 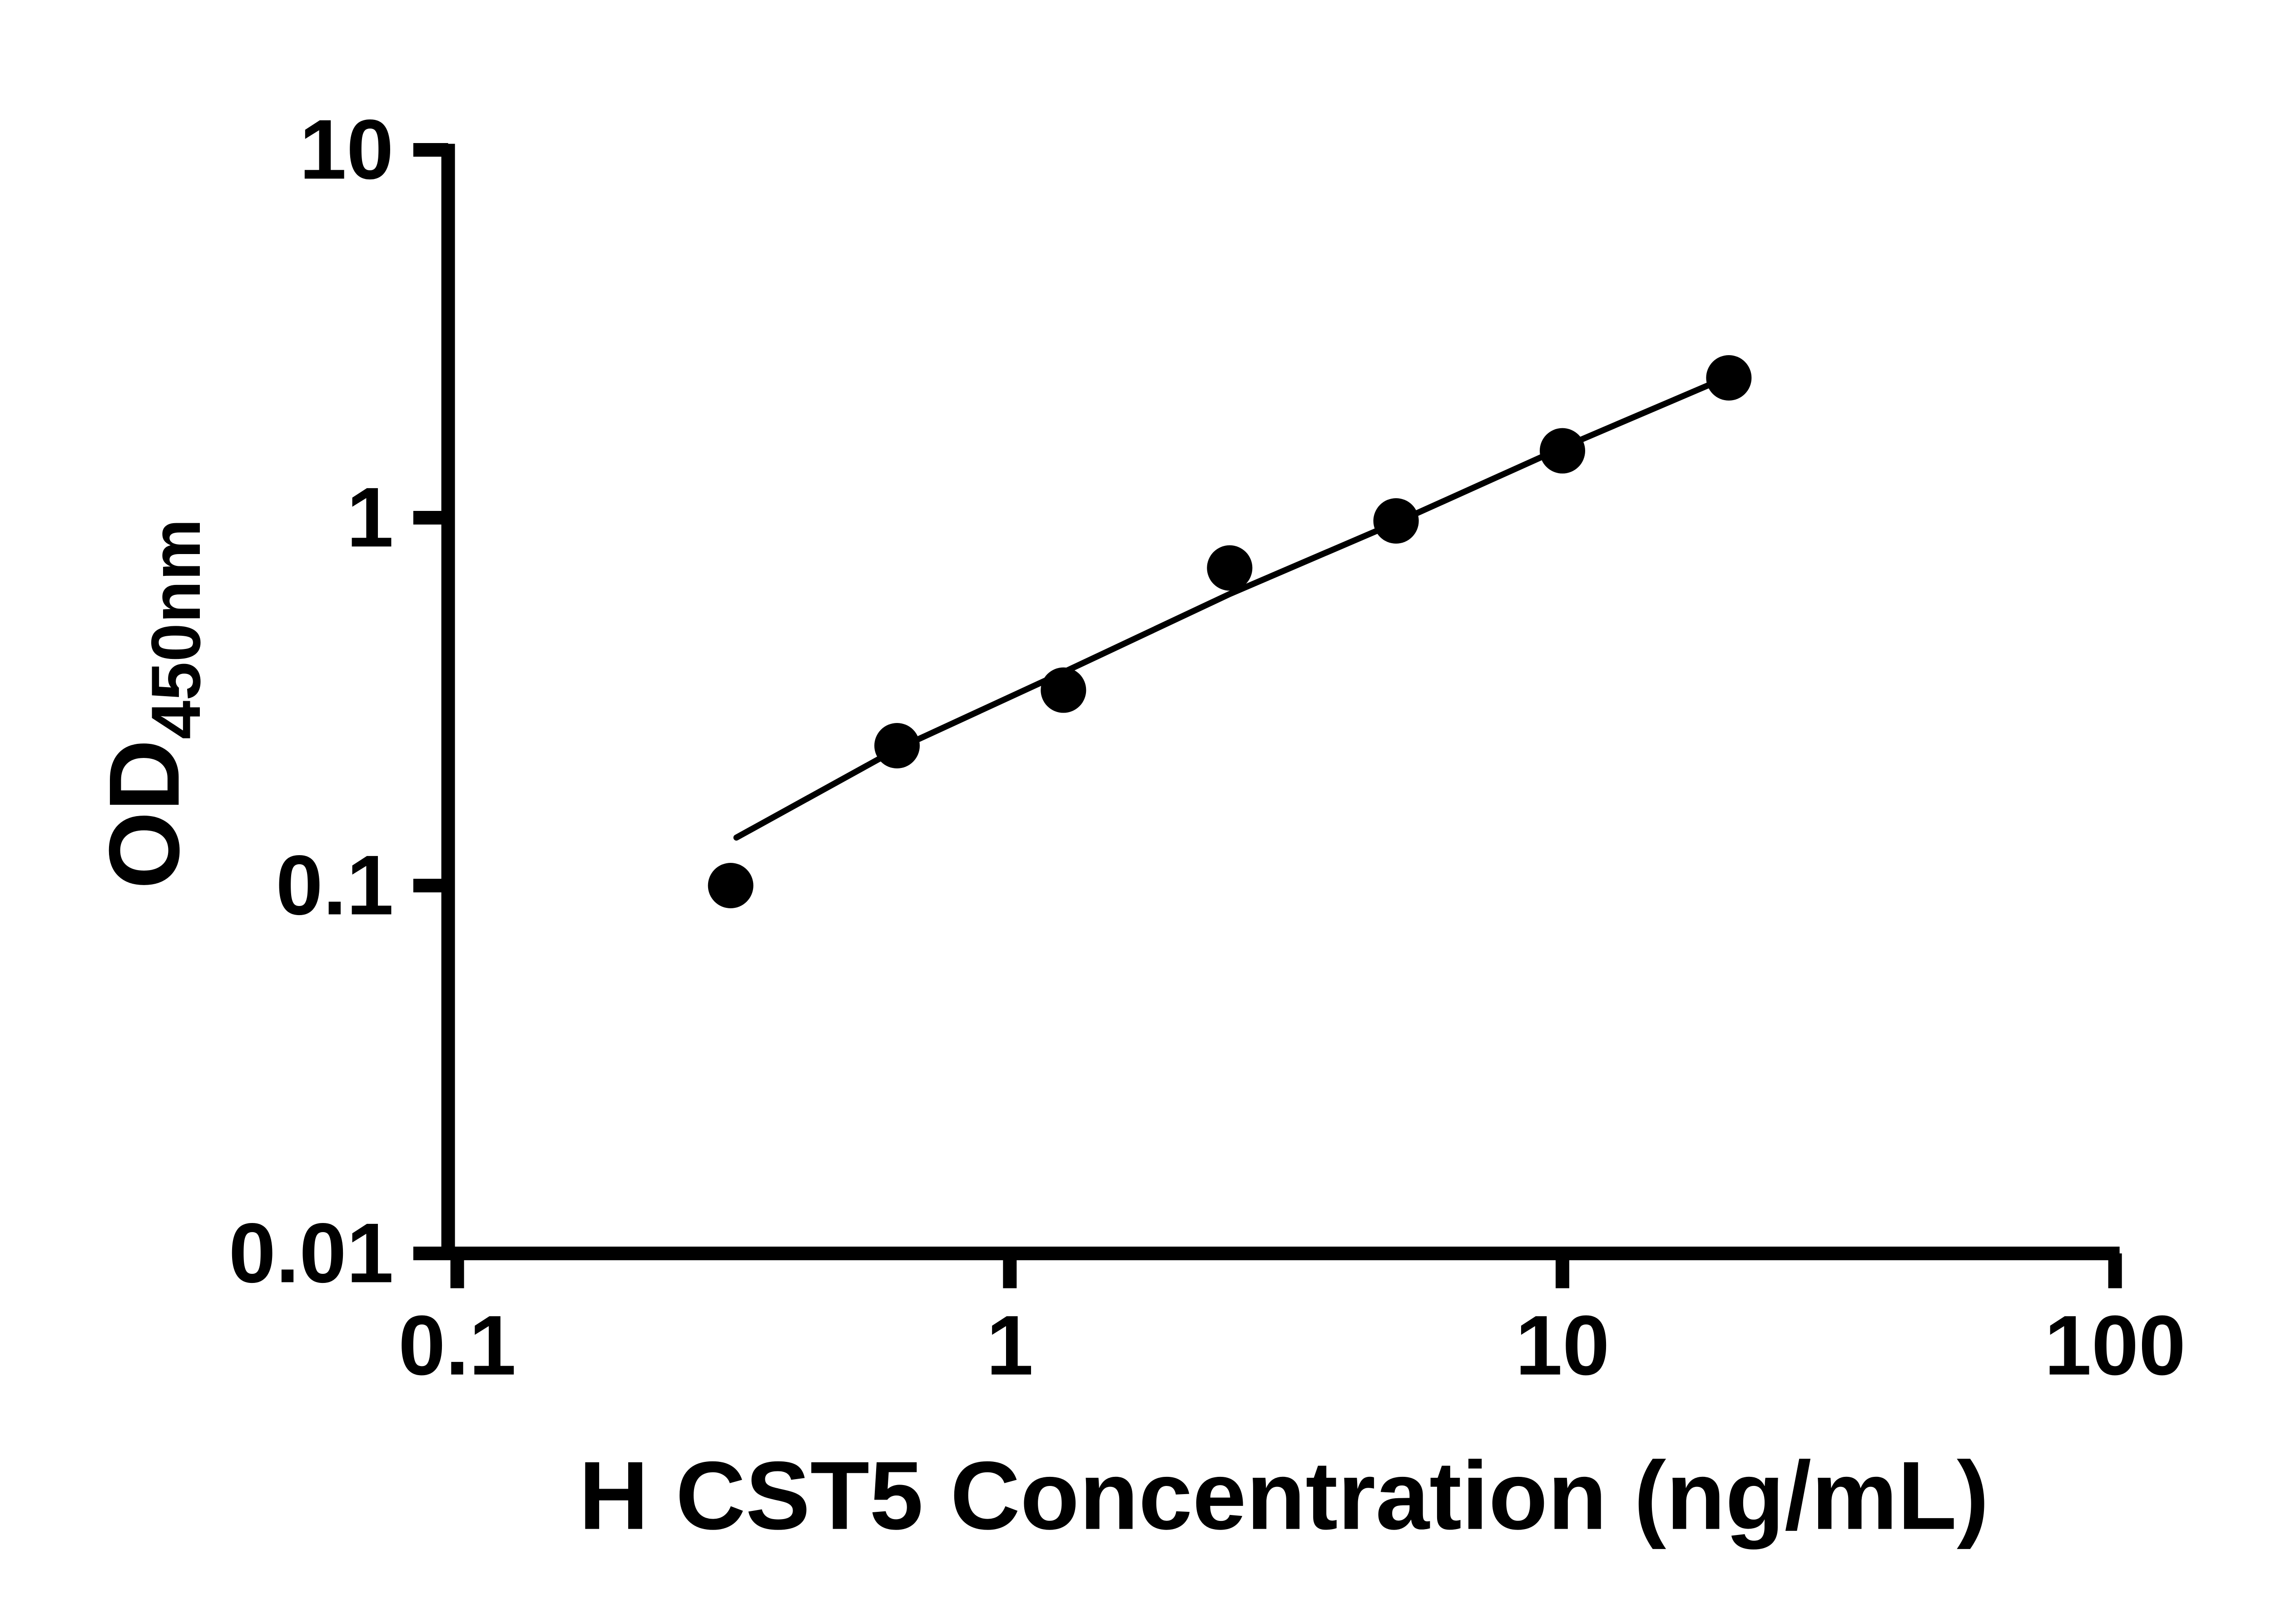 I want to click on y-axis-title: OD450nm, so click(x=151, y=704).